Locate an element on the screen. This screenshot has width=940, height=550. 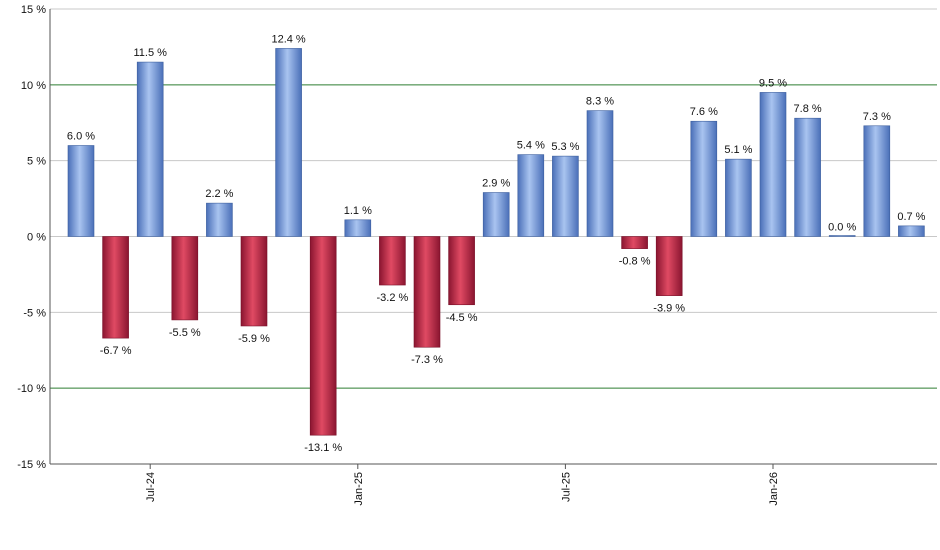
data-label: 11.5 % is located at coordinates (150, 53).